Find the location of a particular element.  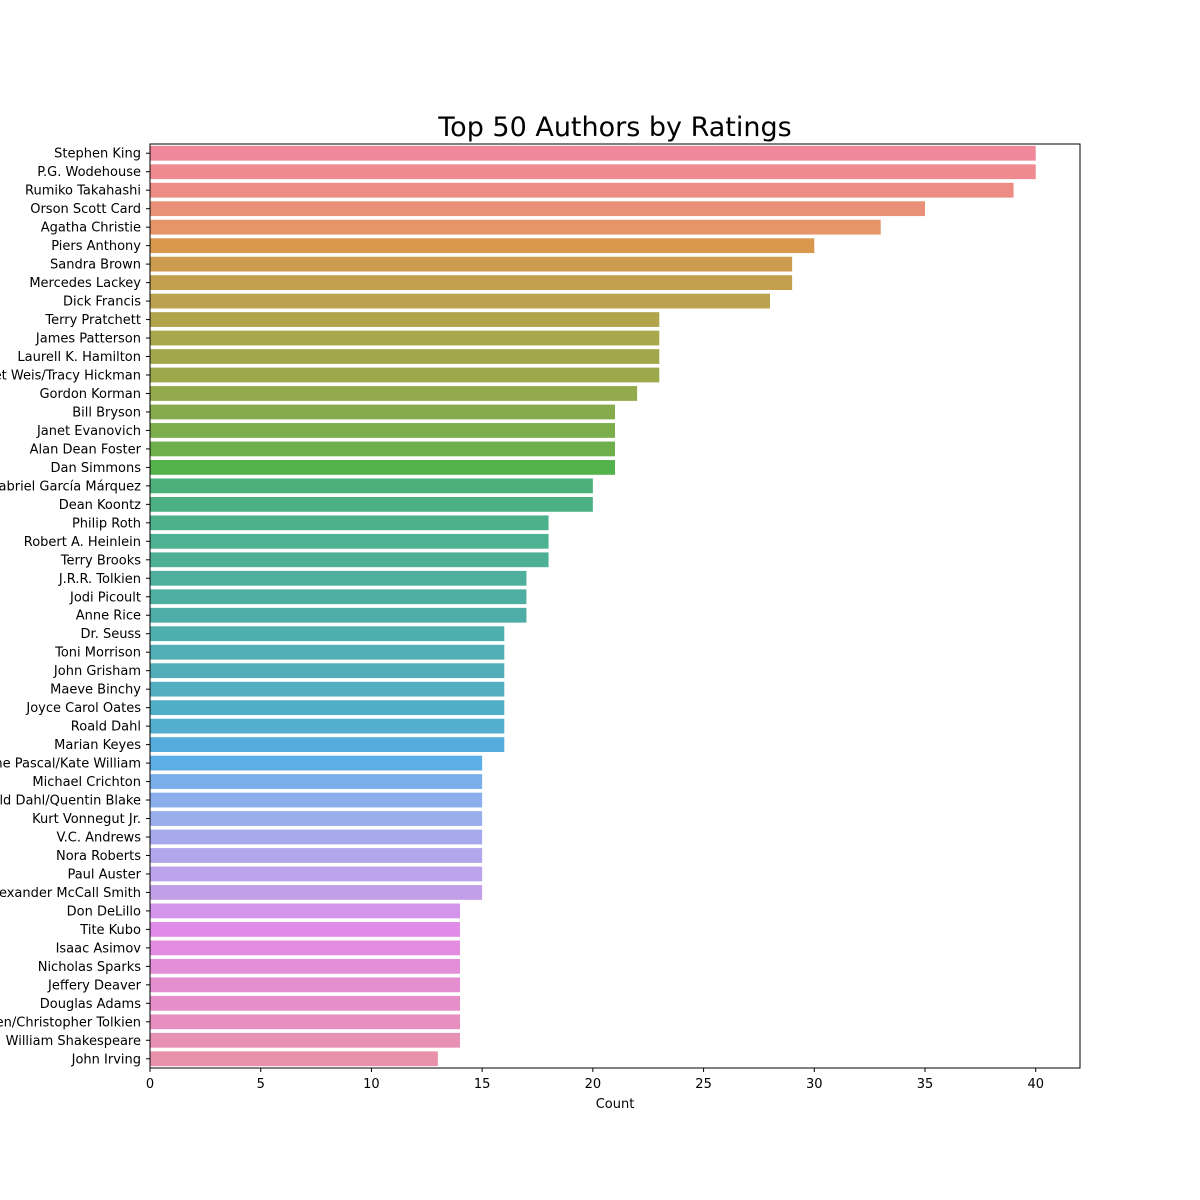

y-tick-label: Anne Rice is located at coordinates (108, 616).